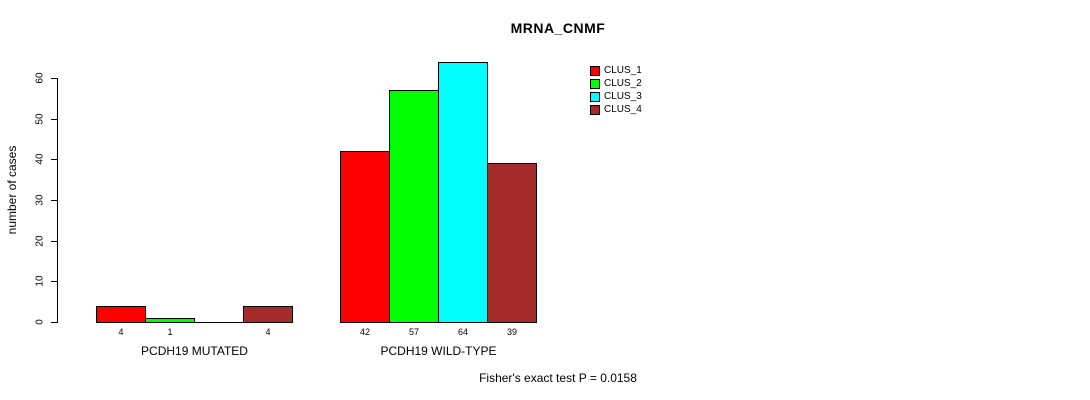  I want to click on legend-label: CLUS_2, so click(623, 83).